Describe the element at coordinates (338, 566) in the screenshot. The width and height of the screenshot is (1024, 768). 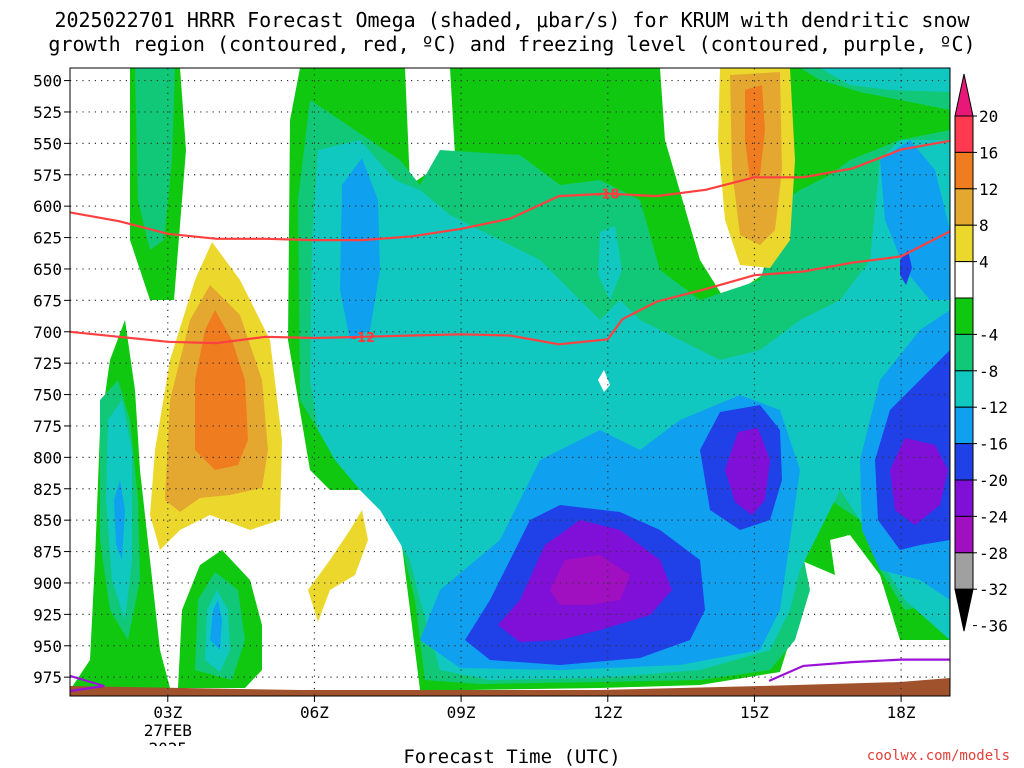
I see `omega-region-pos4` at that location.